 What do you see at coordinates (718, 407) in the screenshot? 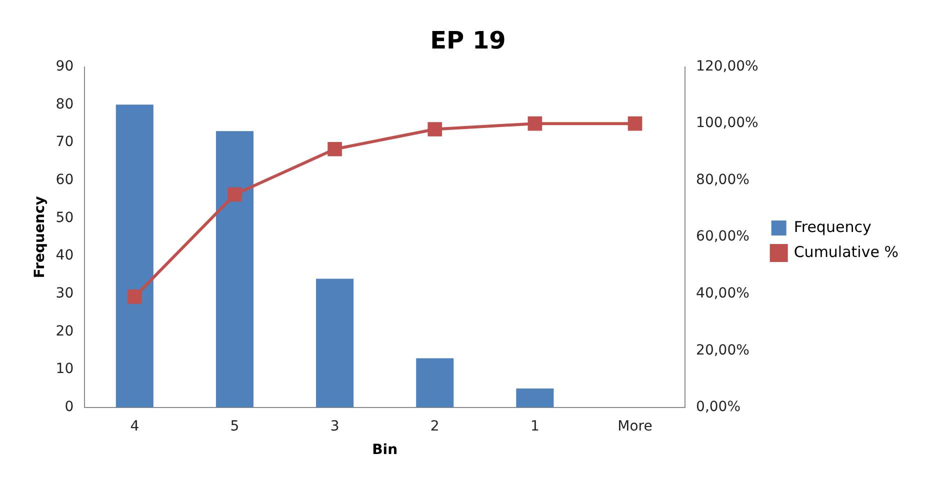
I see `y2-tick-label: 0,00%` at bounding box center [718, 407].